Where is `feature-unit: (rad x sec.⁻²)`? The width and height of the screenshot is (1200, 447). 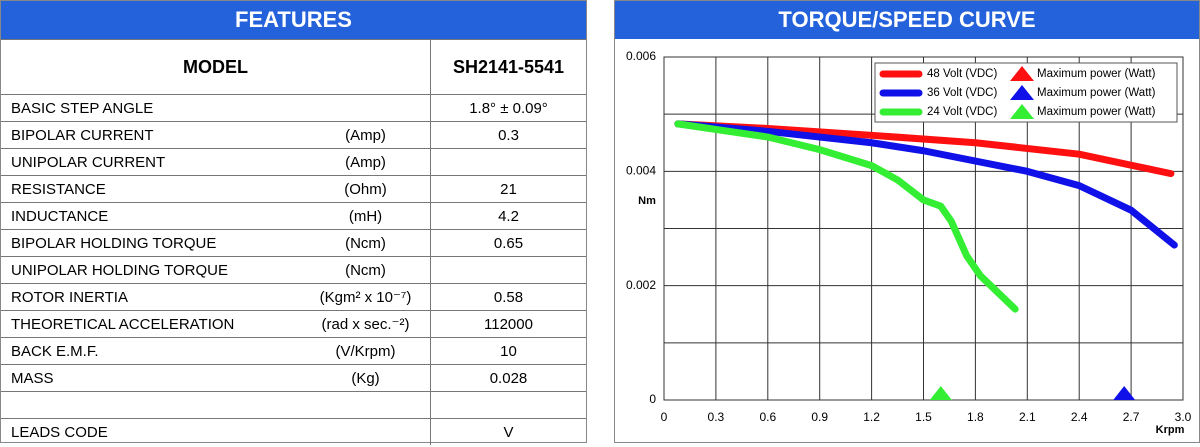 feature-unit: (rad x sec.⁻²) is located at coordinates (366, 324).